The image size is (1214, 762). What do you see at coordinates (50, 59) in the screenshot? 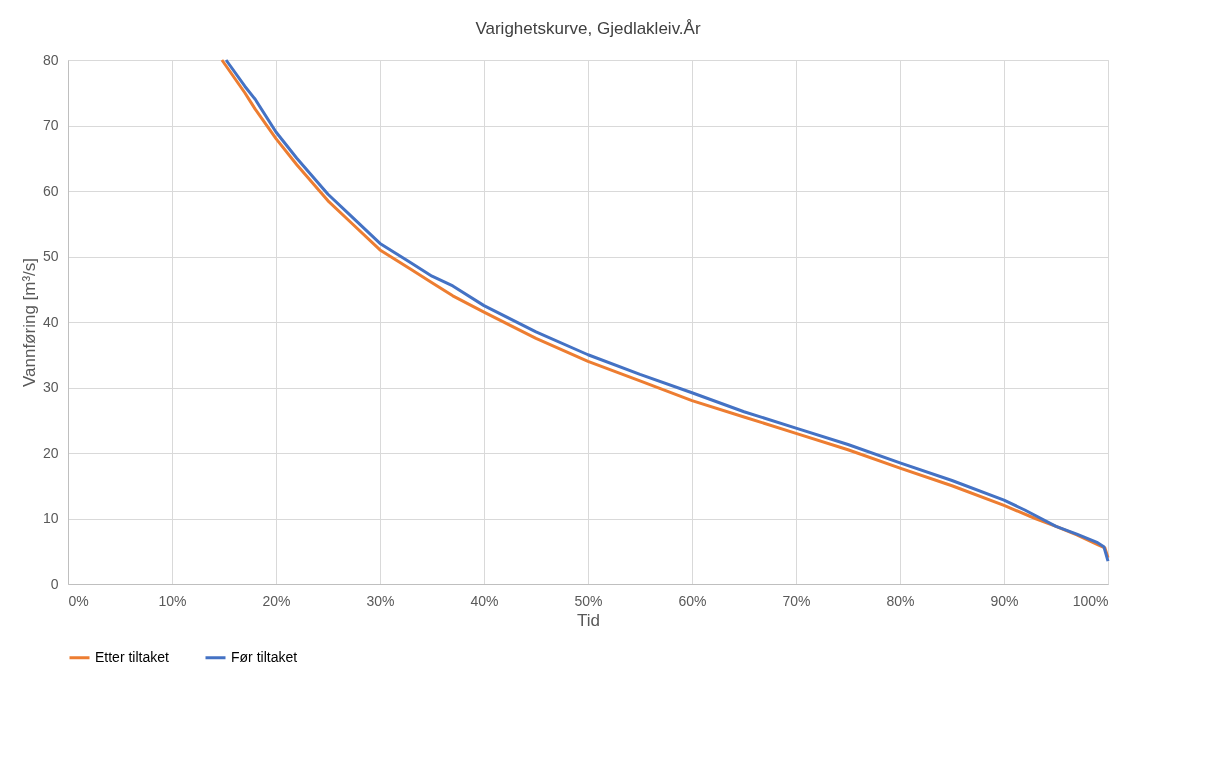
I see `y-tick-label: 80` at bounding box center [50, 59].